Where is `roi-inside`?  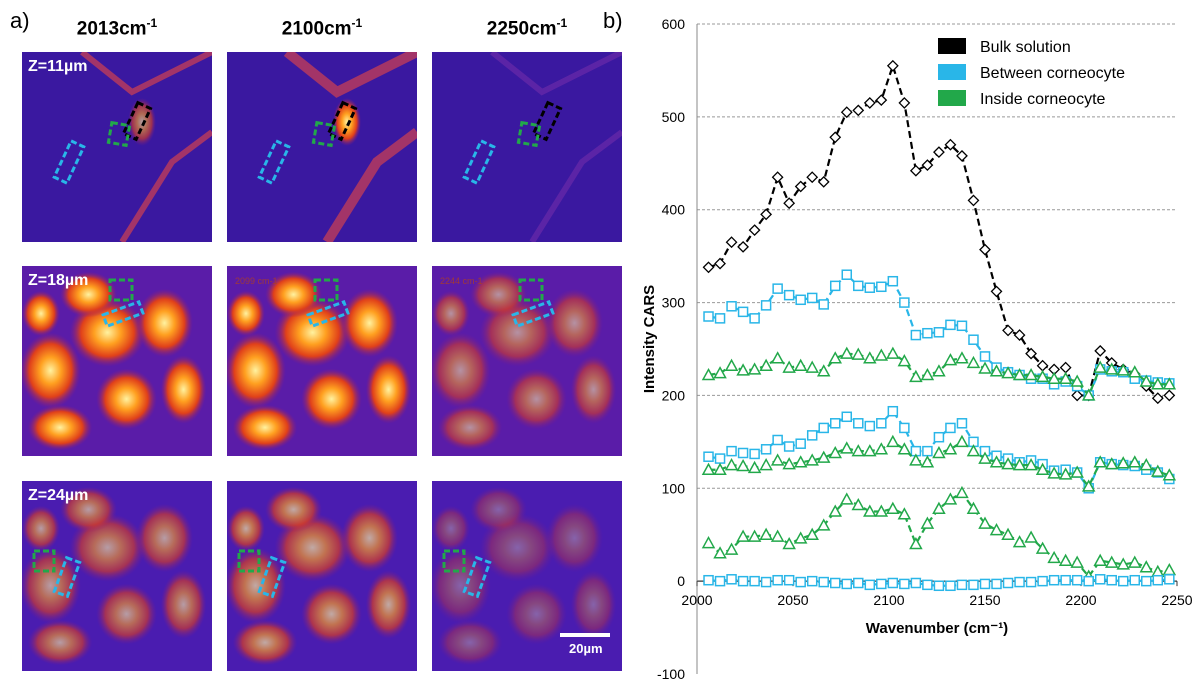
roi-inside is located at coordinates (531, 290).